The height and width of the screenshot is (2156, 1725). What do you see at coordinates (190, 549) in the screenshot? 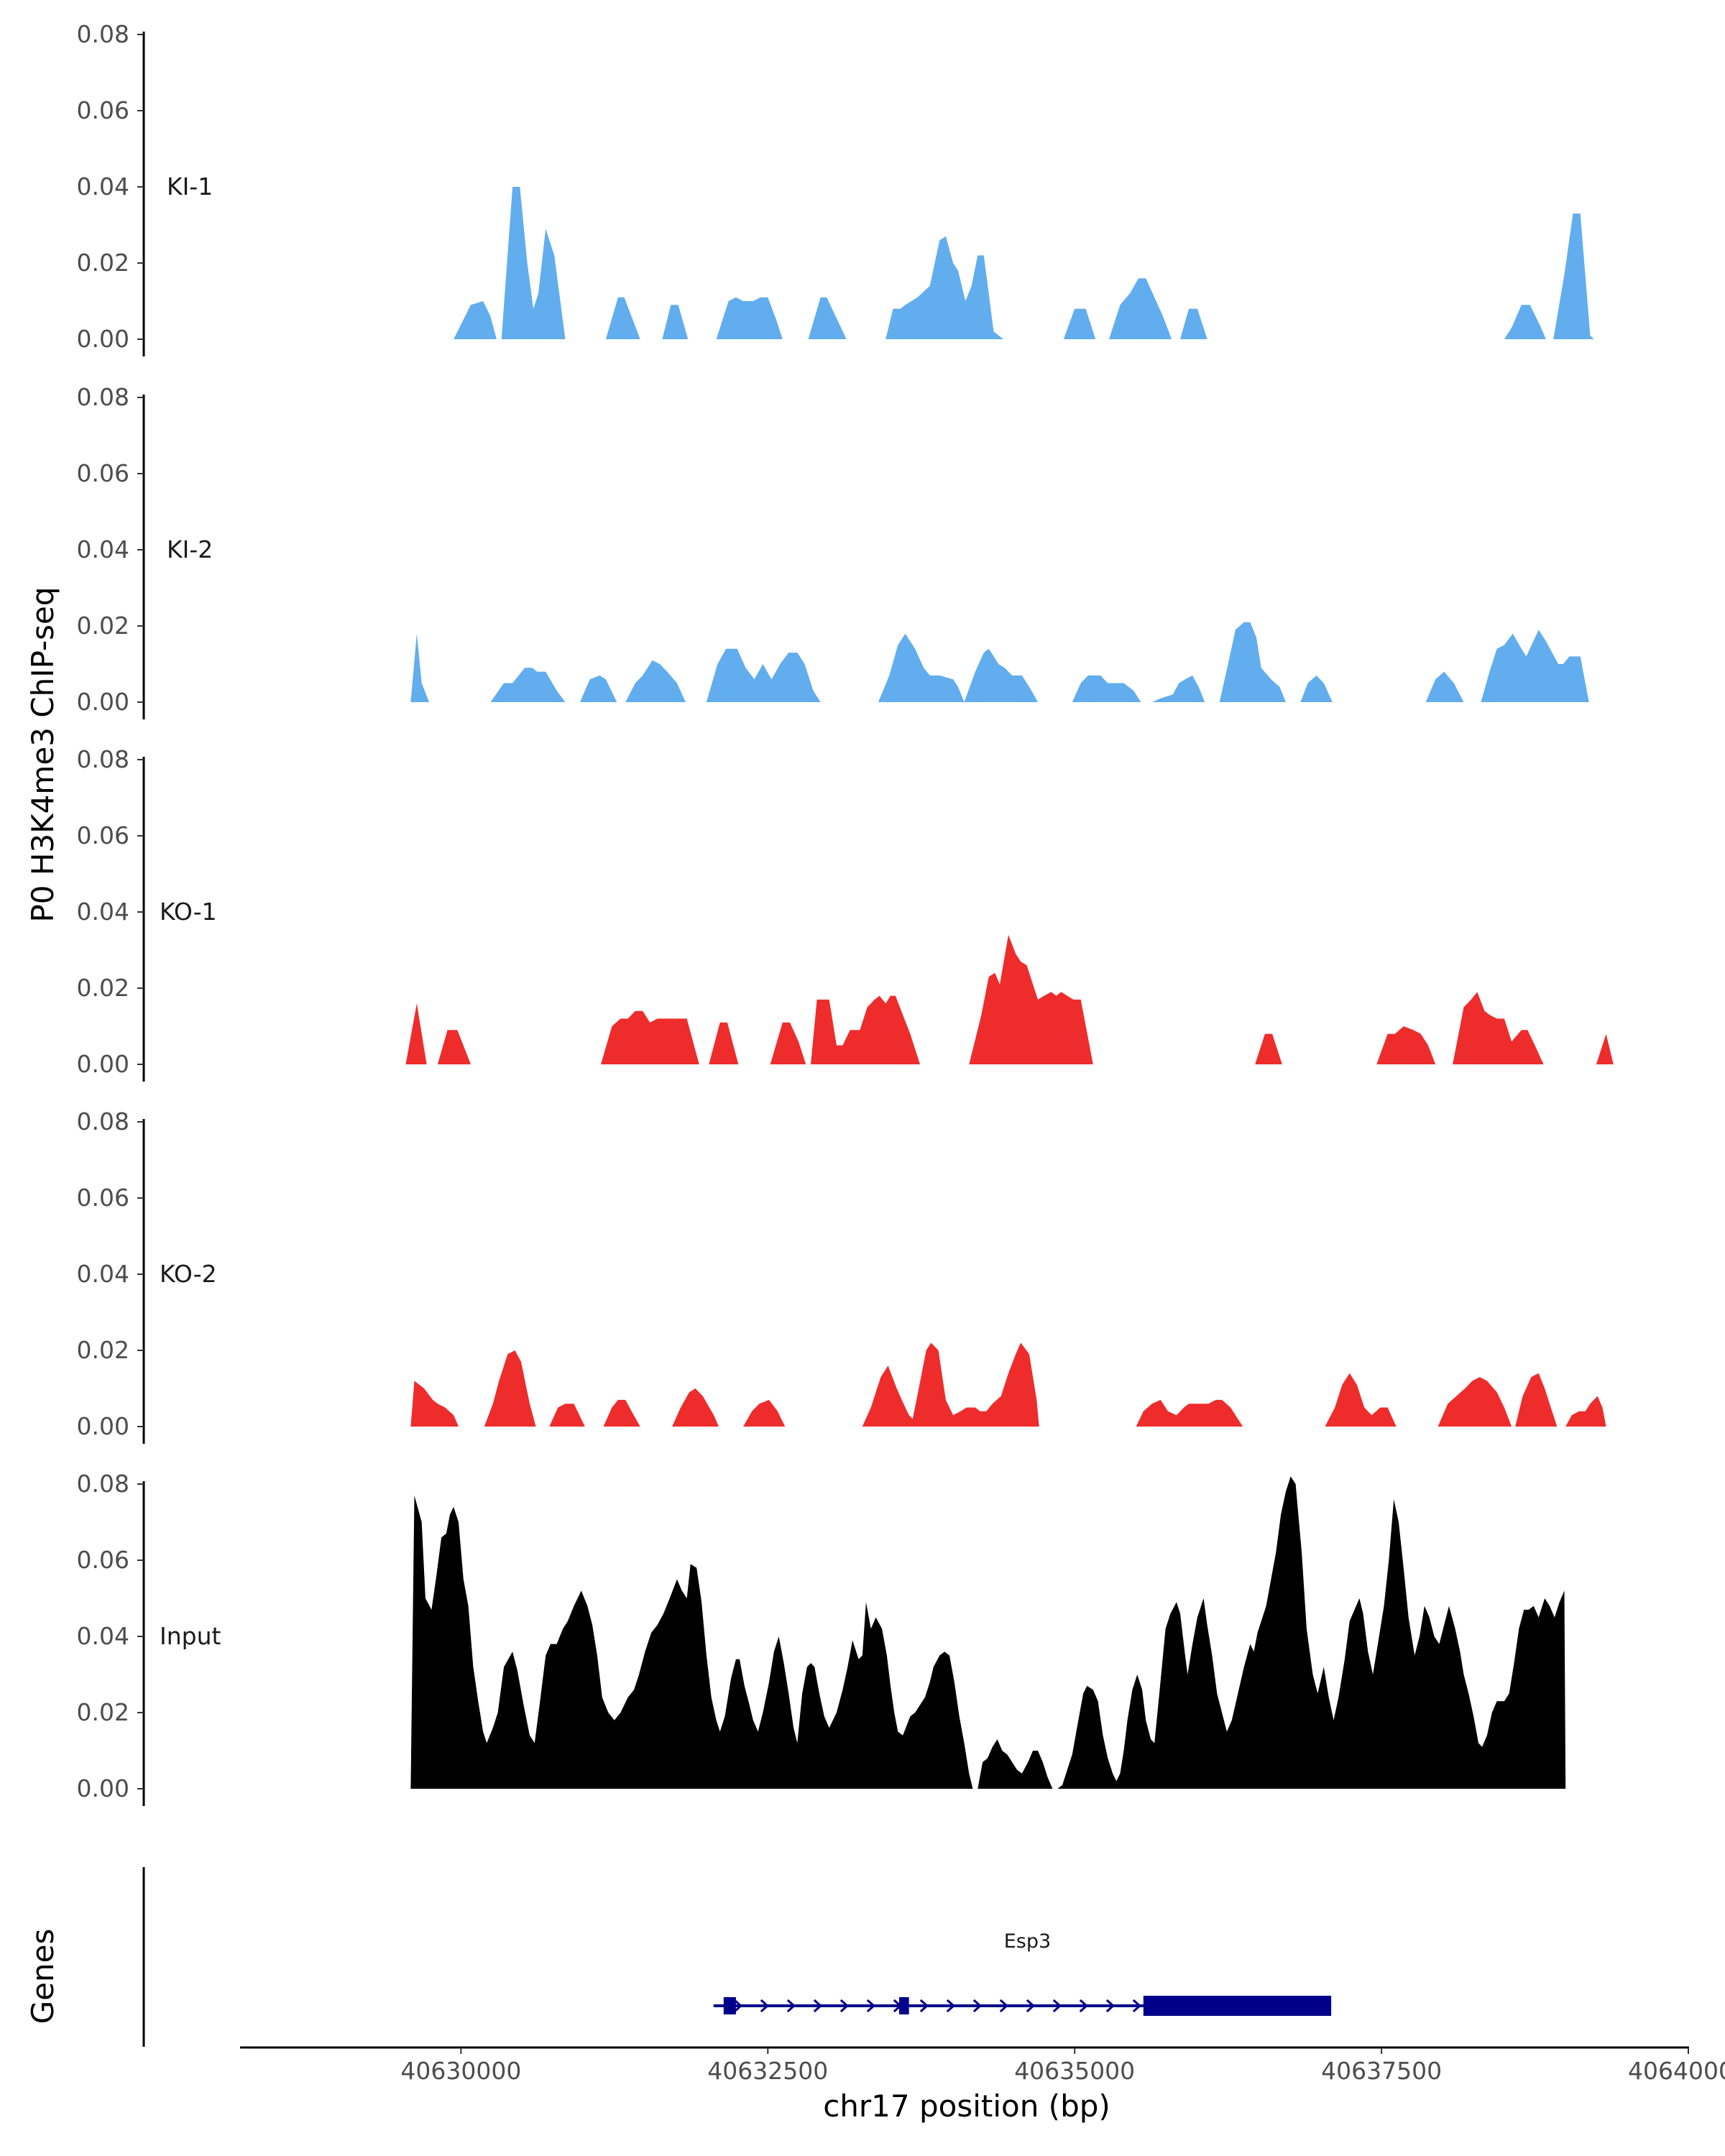
I see `track-label-ki-2: KI-2` at bounding box center [190, 549].